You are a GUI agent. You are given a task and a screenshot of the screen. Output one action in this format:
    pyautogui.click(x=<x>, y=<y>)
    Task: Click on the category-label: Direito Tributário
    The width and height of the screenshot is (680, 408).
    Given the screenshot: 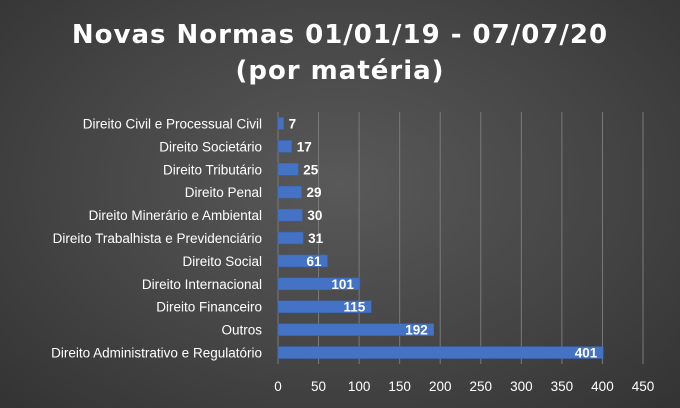 What is the action you would take?
    pyautogui.click(x=212, y=169)
    